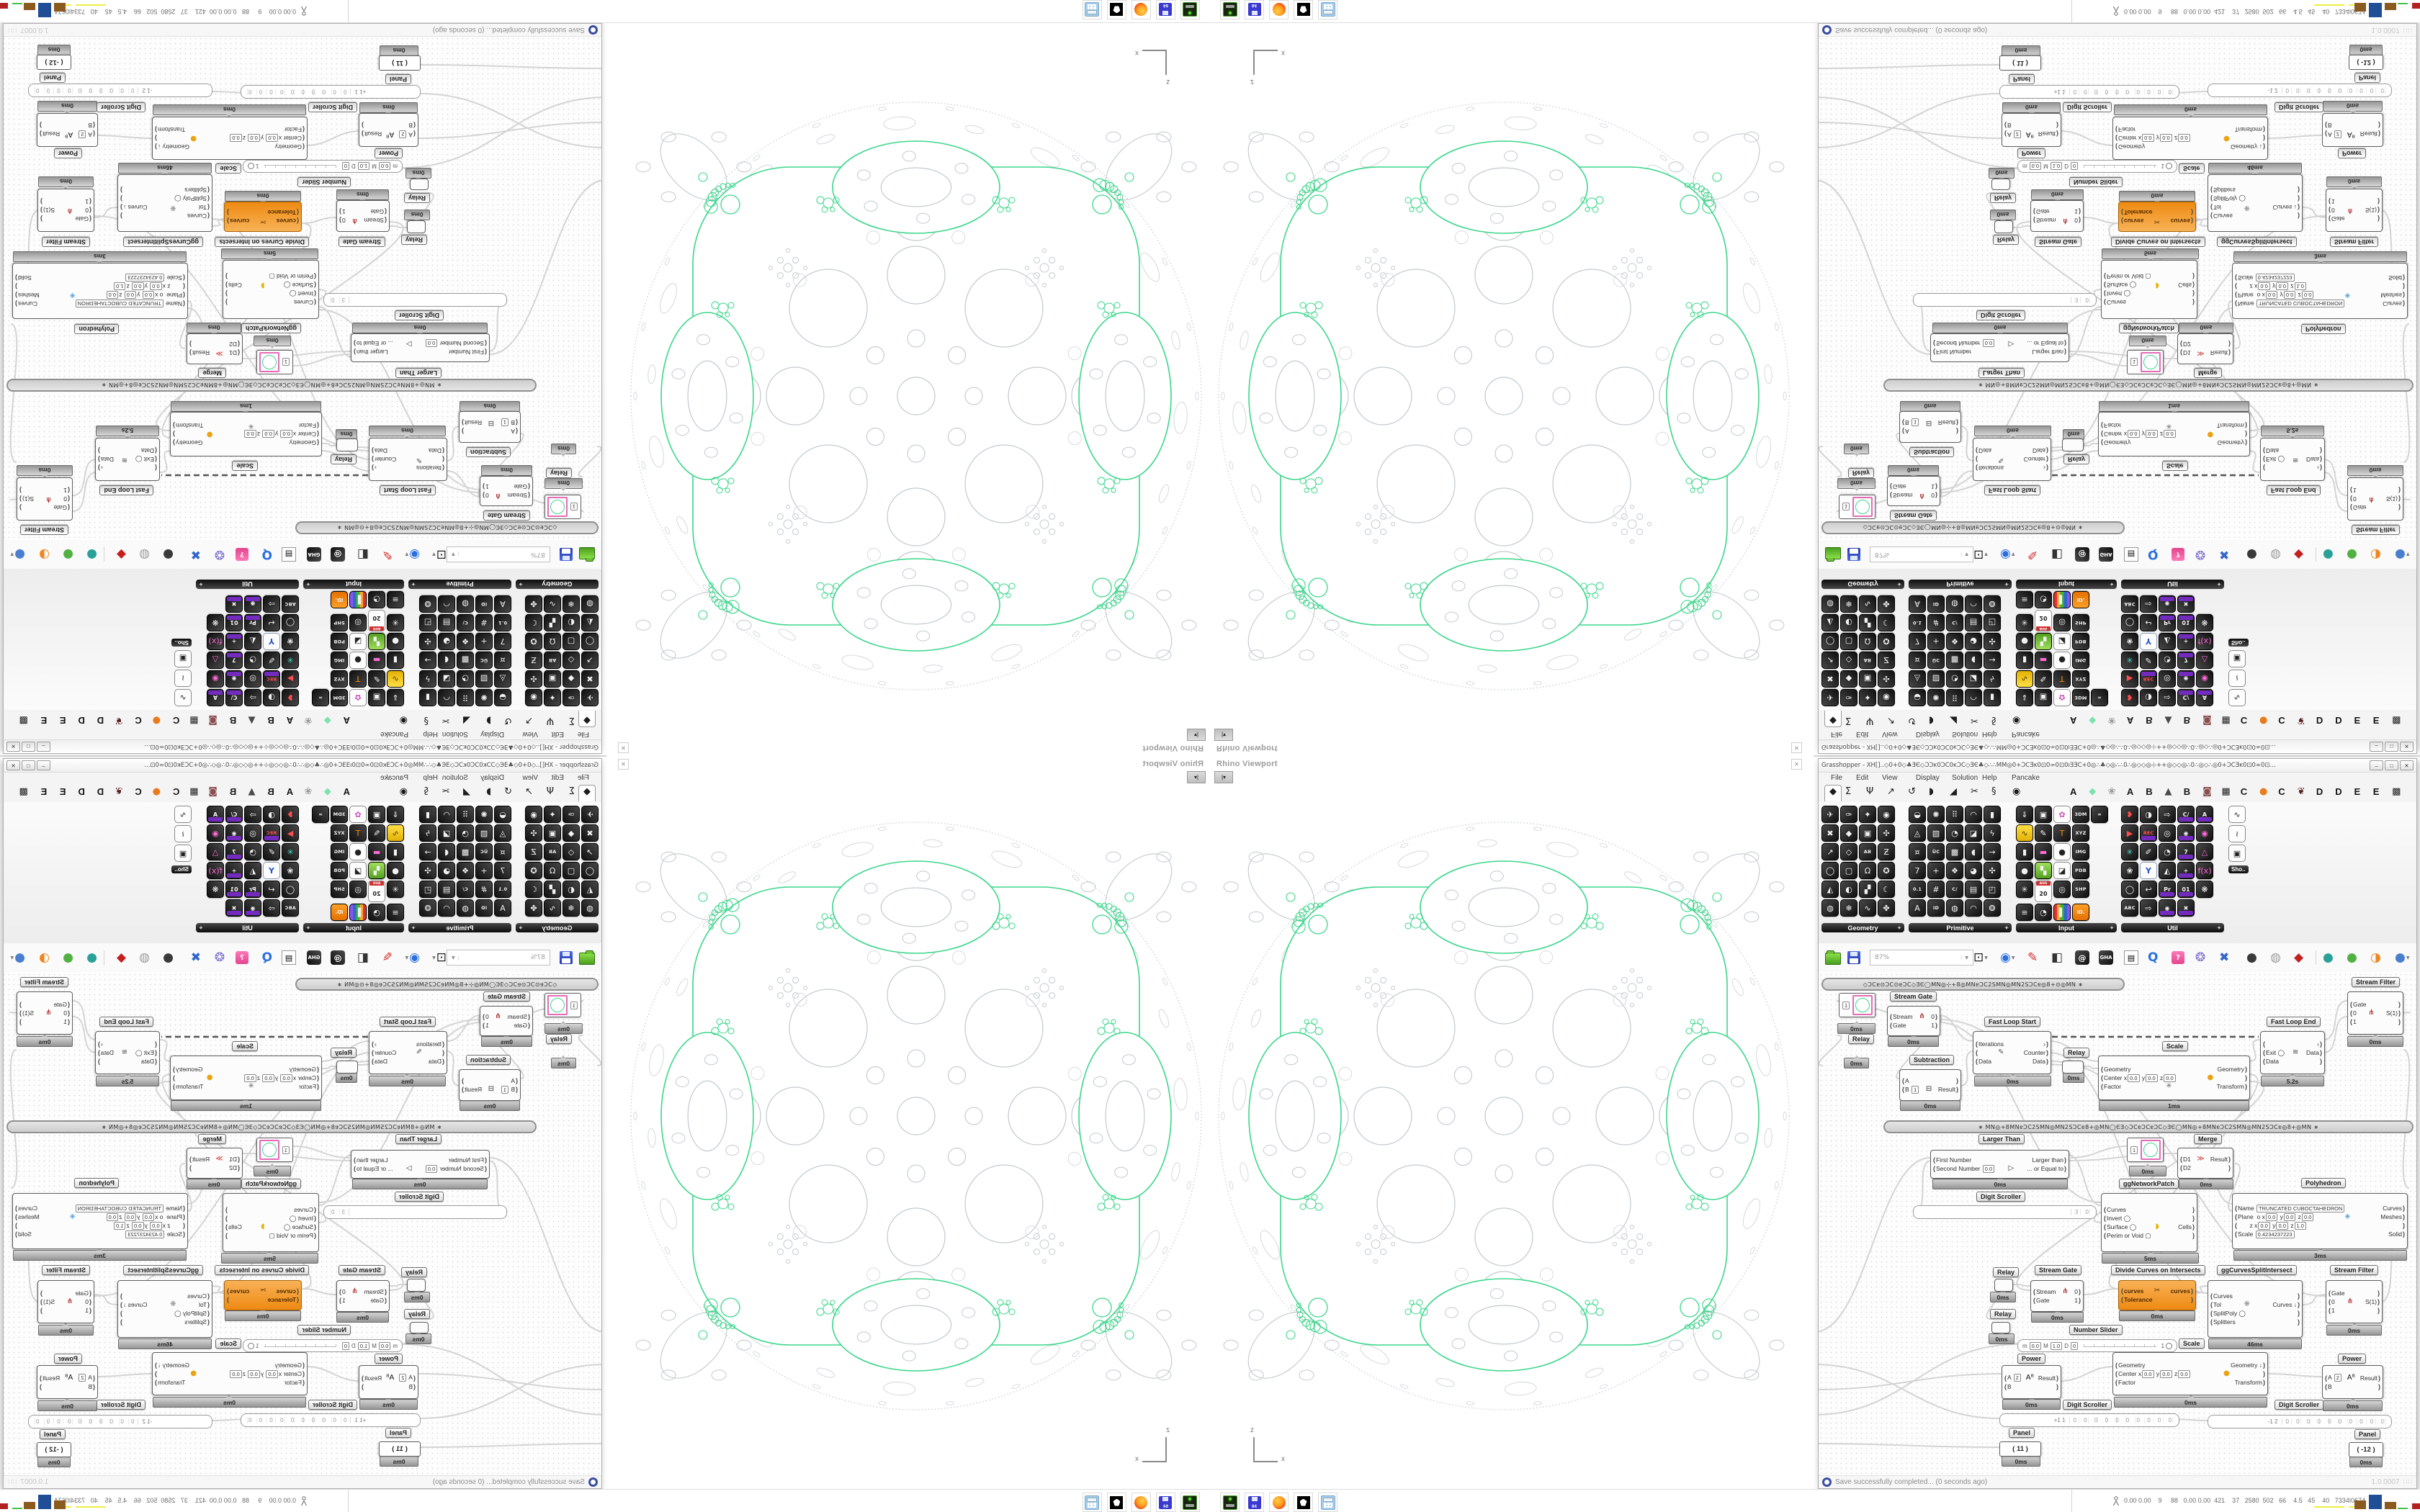 The height and width of the screenshot is (1512, 2420). Describe the element at coordinates (1830, 833) in the screenshot. I see `palette-icon: ✖` at that location.